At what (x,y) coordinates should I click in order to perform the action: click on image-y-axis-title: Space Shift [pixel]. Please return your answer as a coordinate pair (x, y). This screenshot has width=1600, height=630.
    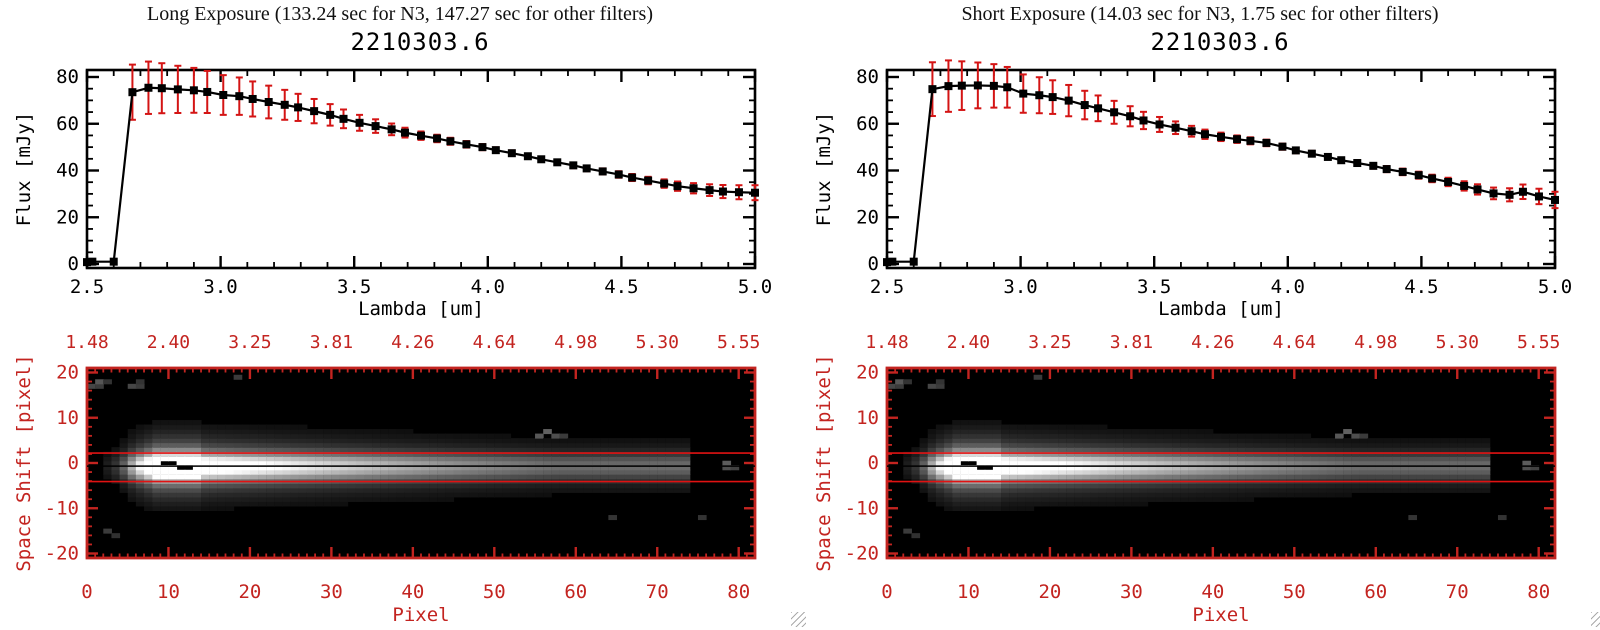
    Looking at the image, I should click on (824, 462).